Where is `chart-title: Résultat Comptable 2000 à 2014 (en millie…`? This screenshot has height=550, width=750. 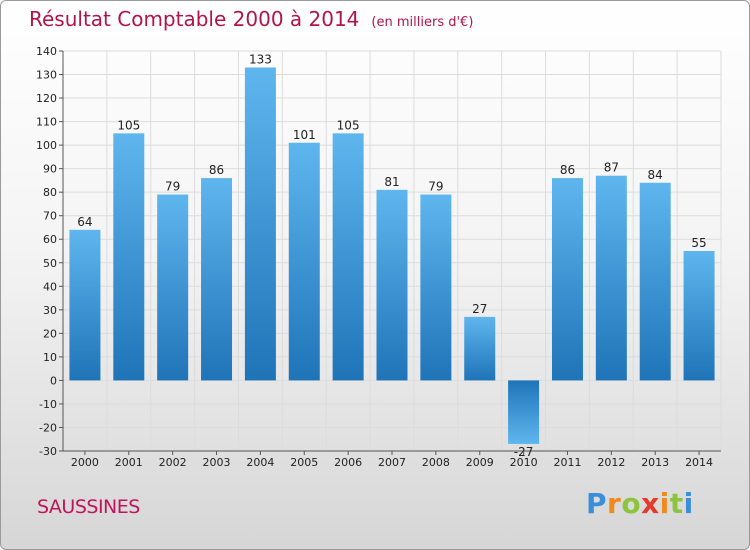
chart-title: Résultat Comptable 2000 à 2014 (en millie… is located at coordinates (251, 19).